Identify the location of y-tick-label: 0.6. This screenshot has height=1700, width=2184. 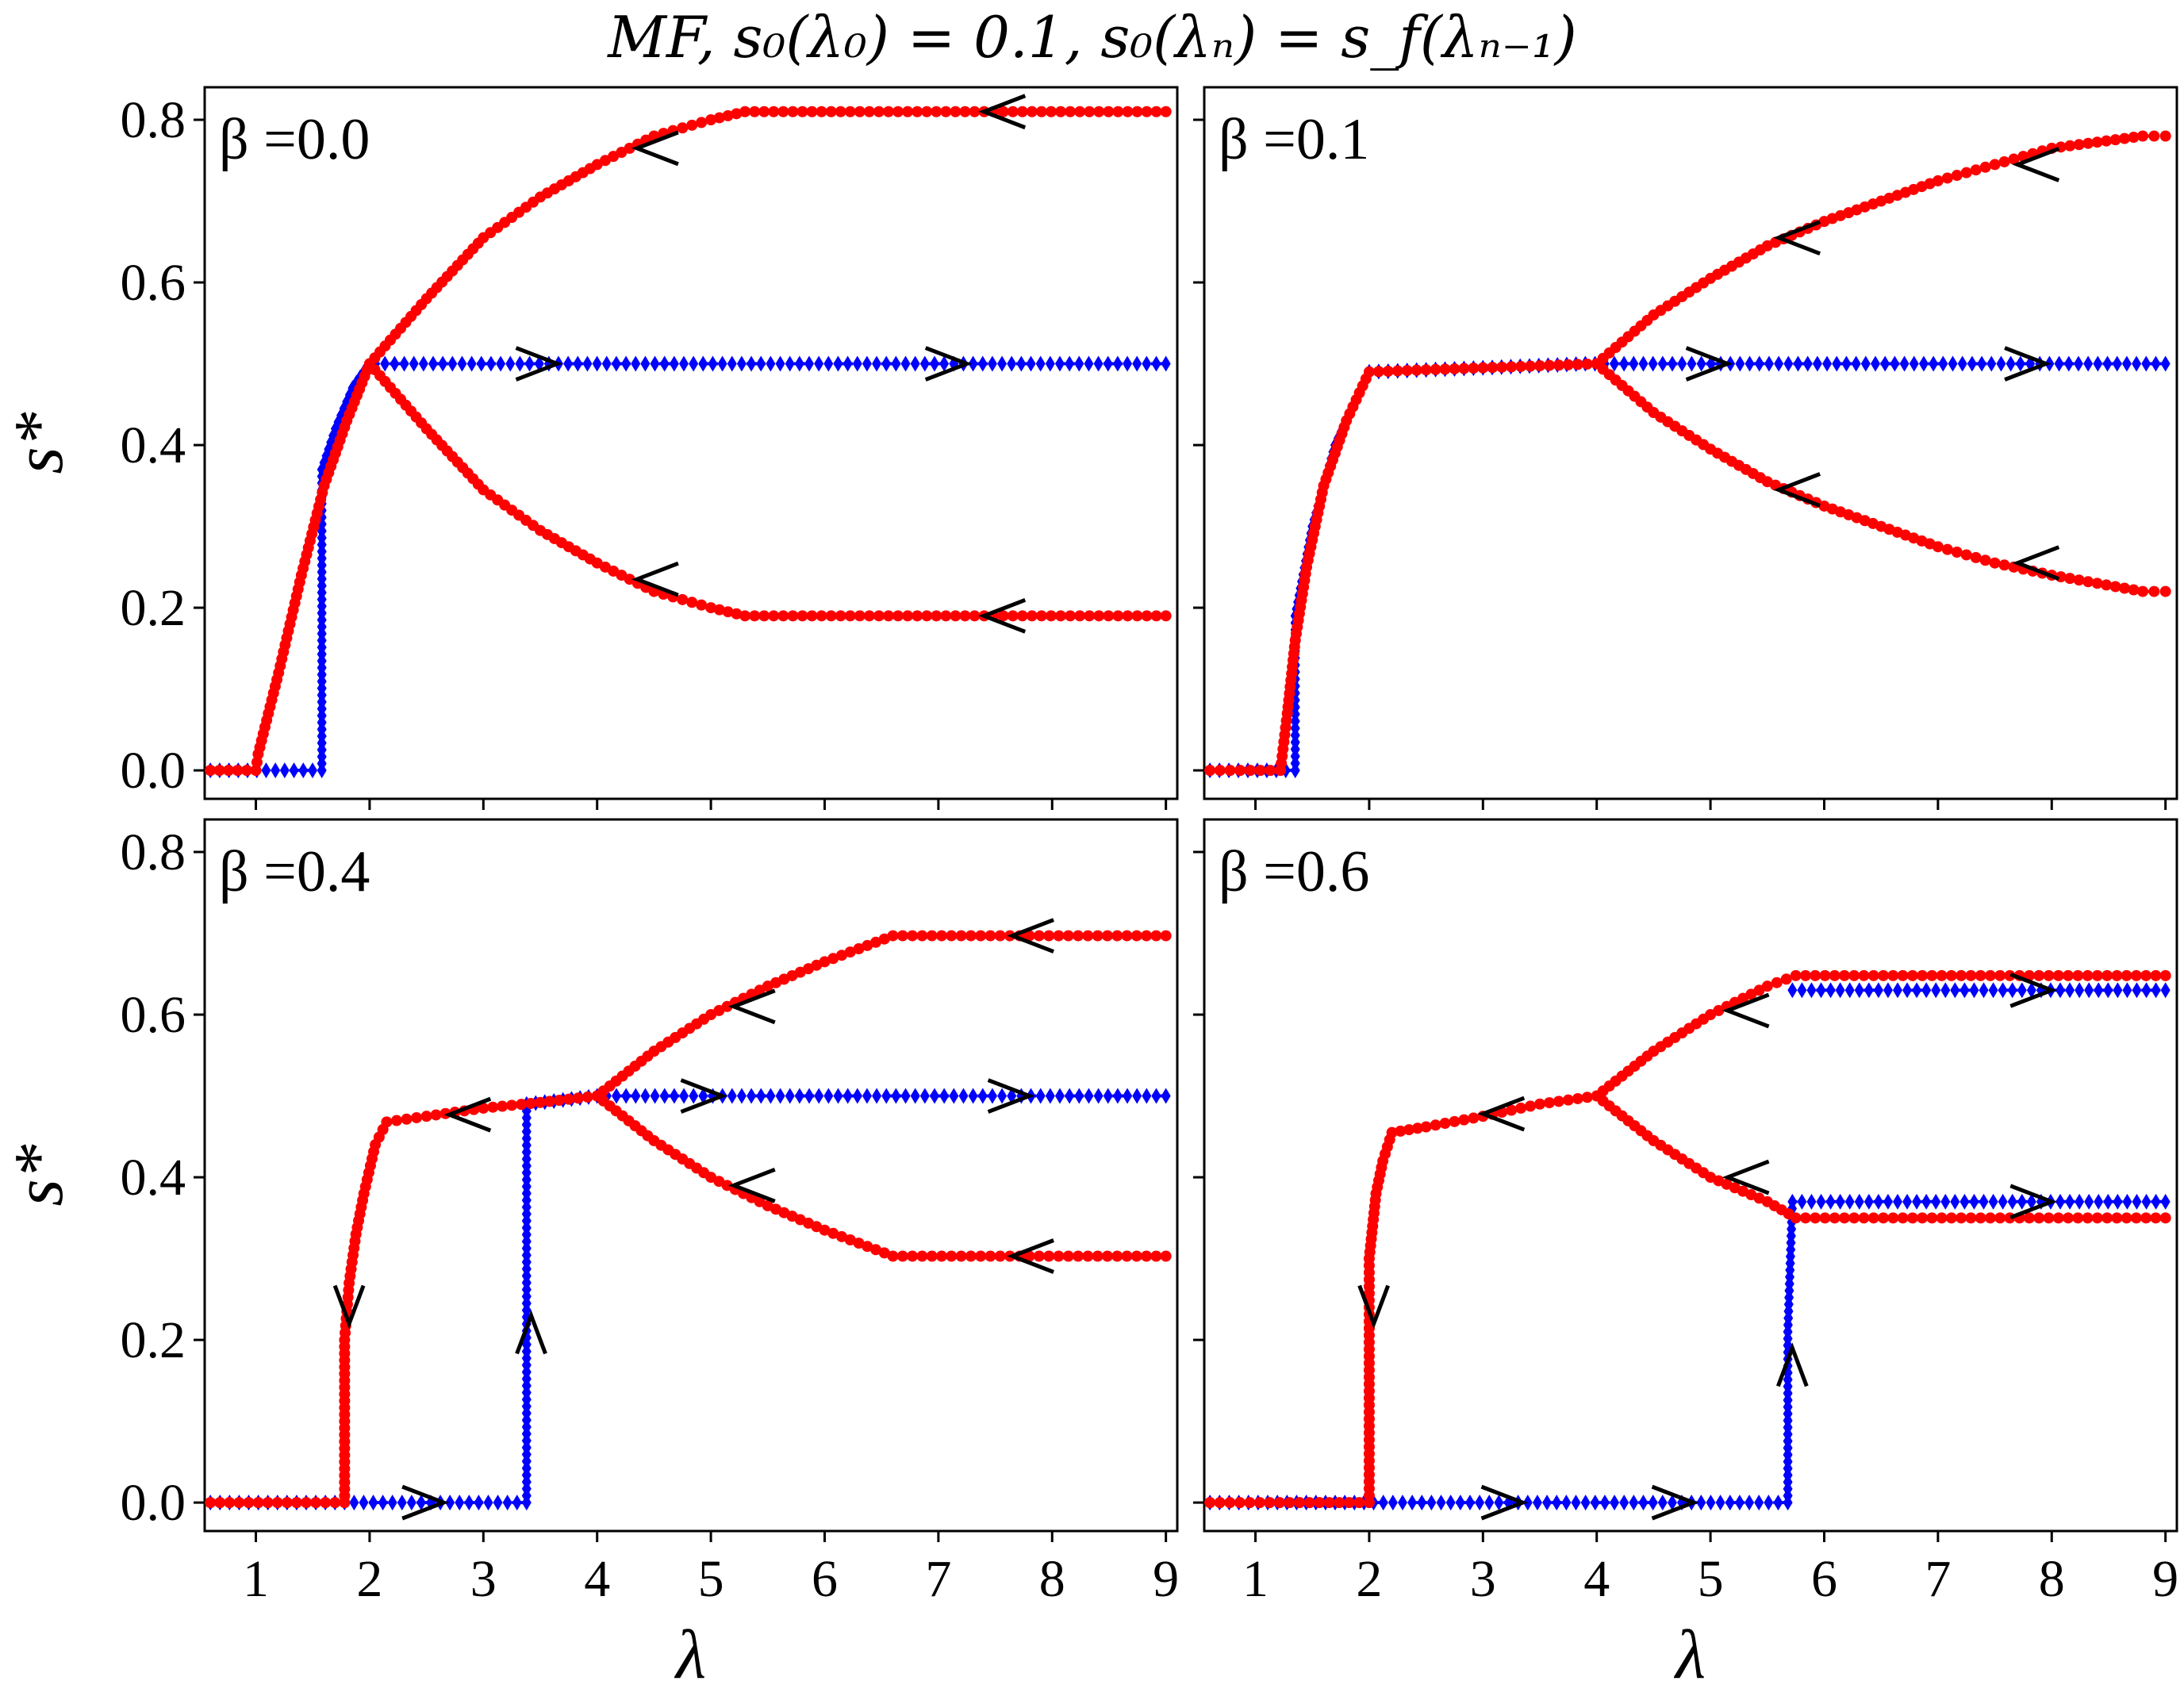
(153, 1015).